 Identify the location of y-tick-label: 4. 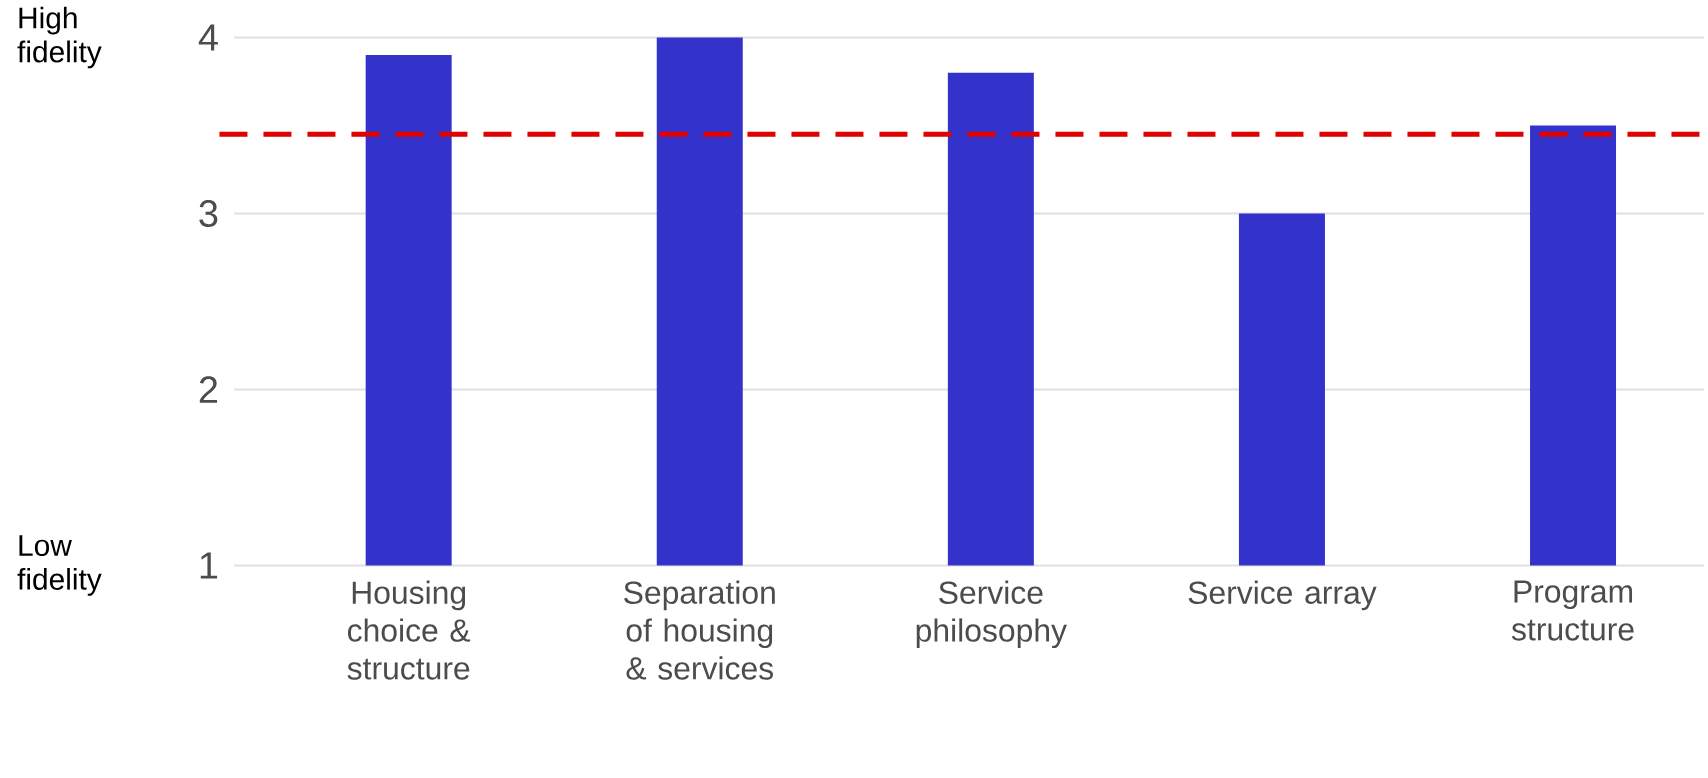
(208, 37).